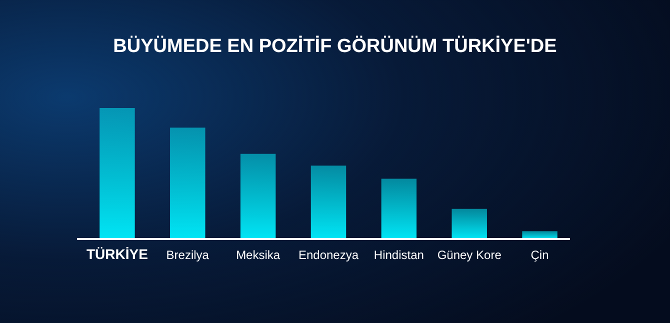 The width and height of the screenshot is (670, 323). Describe the element at coordinates (539, 255) in the screenshot. I see `x-tick-label: Çin` at that location.